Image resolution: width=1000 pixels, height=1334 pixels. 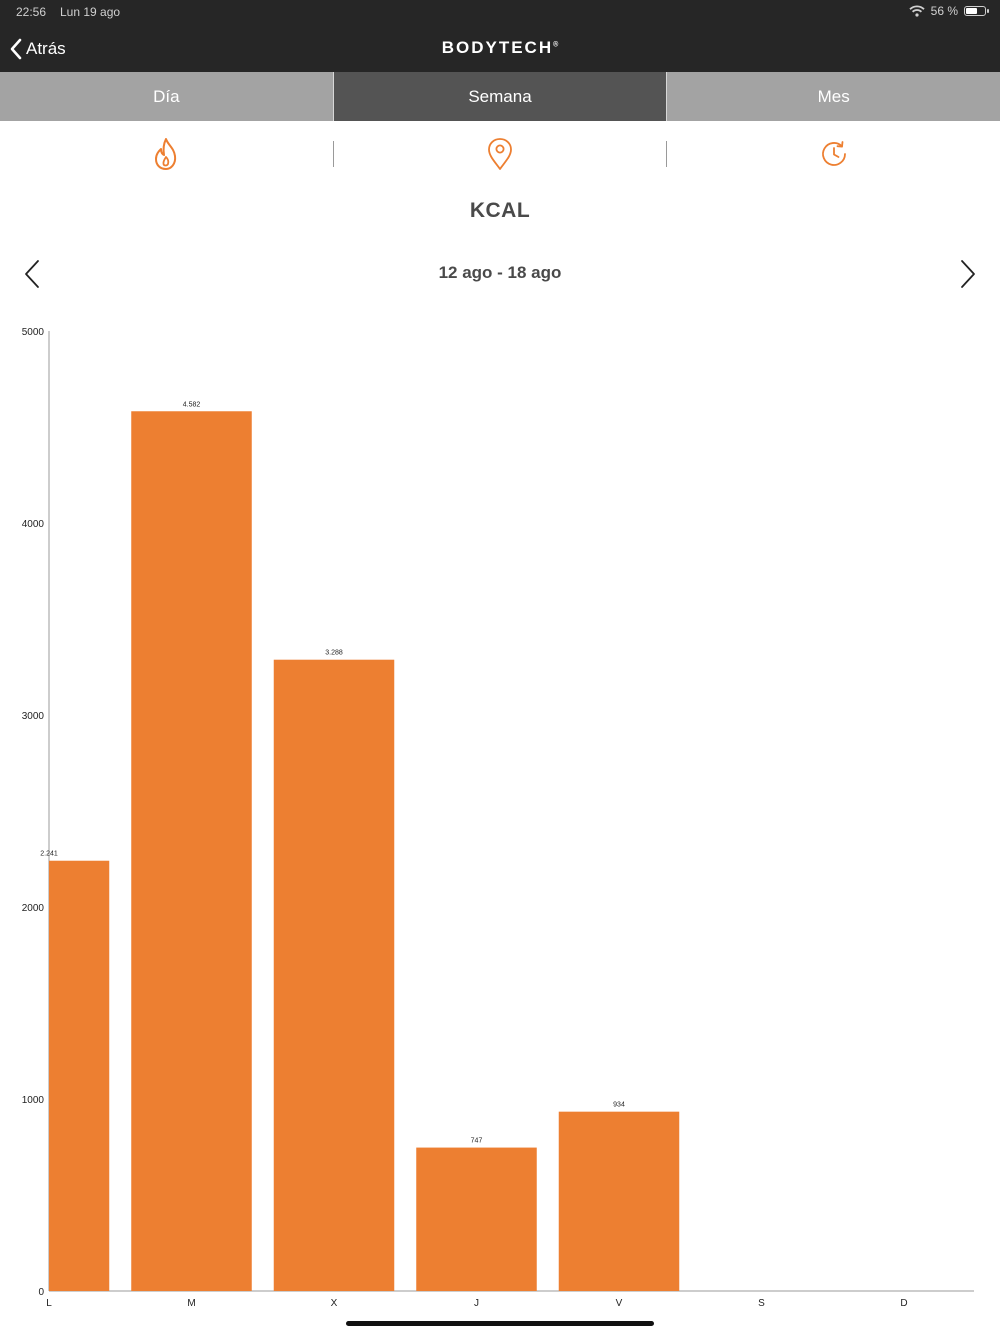 What do you see at coordinates (33, 1100) in the screenshot?
I see `y-tick-label: 1000` at bounding box center [33, 1100].